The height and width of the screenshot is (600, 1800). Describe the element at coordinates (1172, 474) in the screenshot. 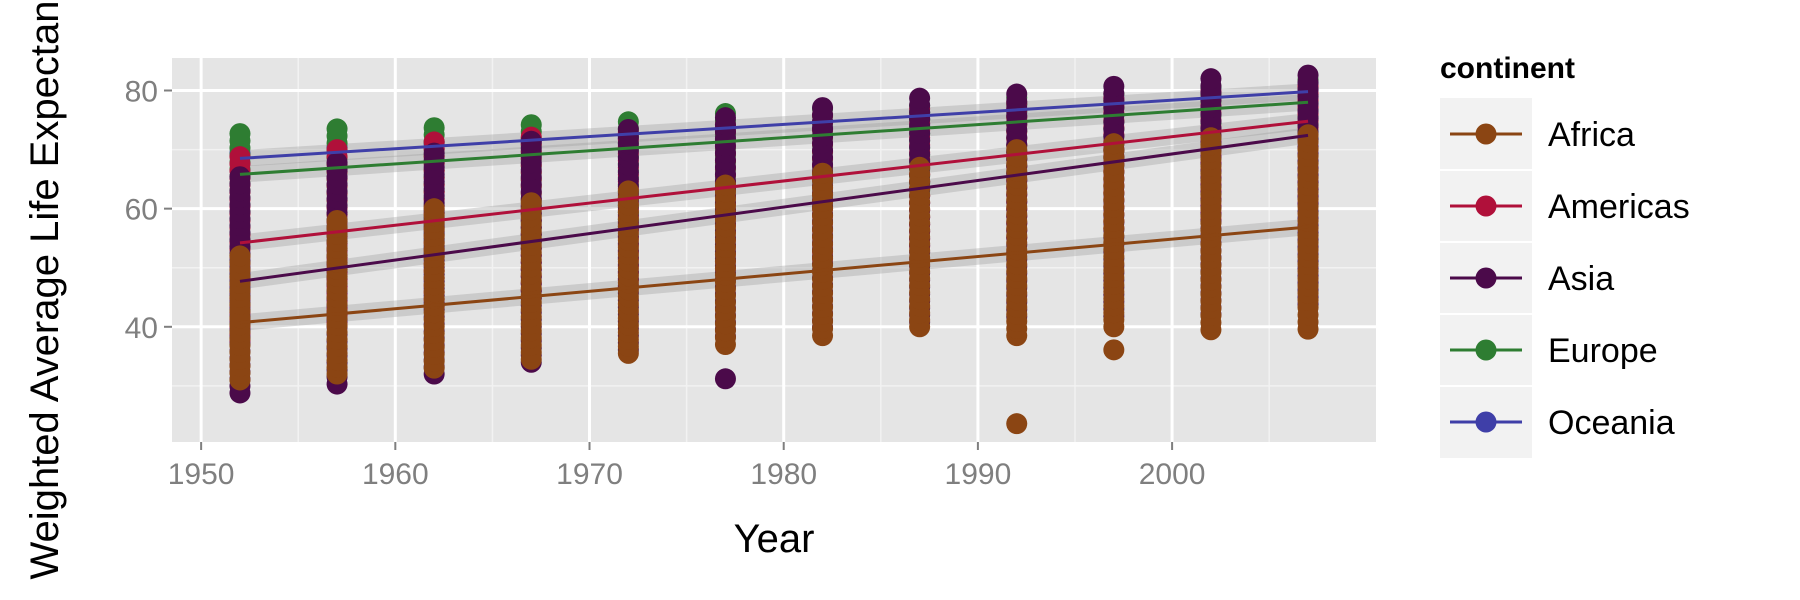

I see `x-tick-label: 2000` at that location.